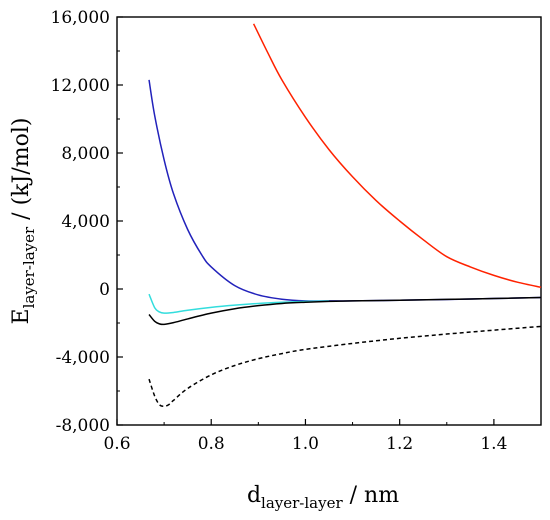 This screenshot has height=520, width=550. I want to click on x-tick-label: 1.2, so click(399, 444).